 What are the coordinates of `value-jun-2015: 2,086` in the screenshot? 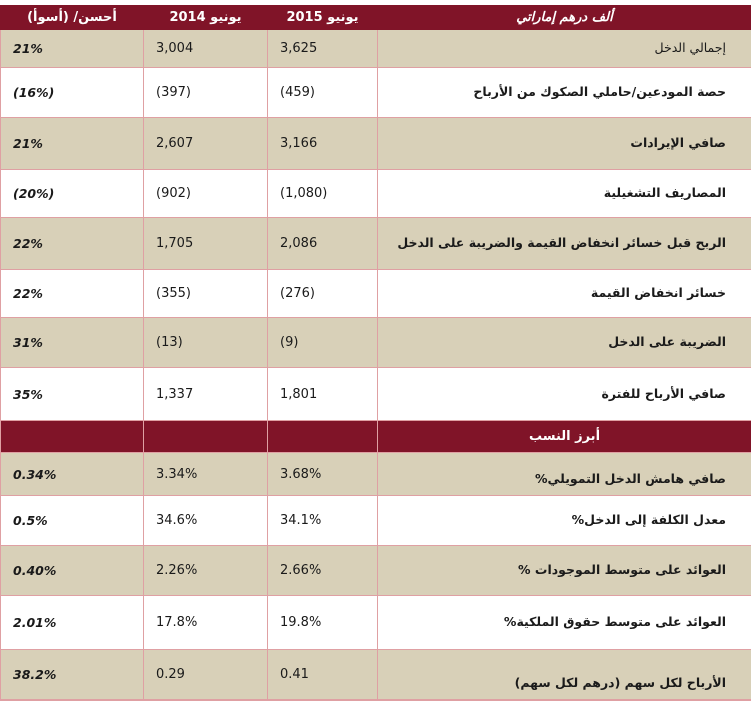 It's located at (322, 243).